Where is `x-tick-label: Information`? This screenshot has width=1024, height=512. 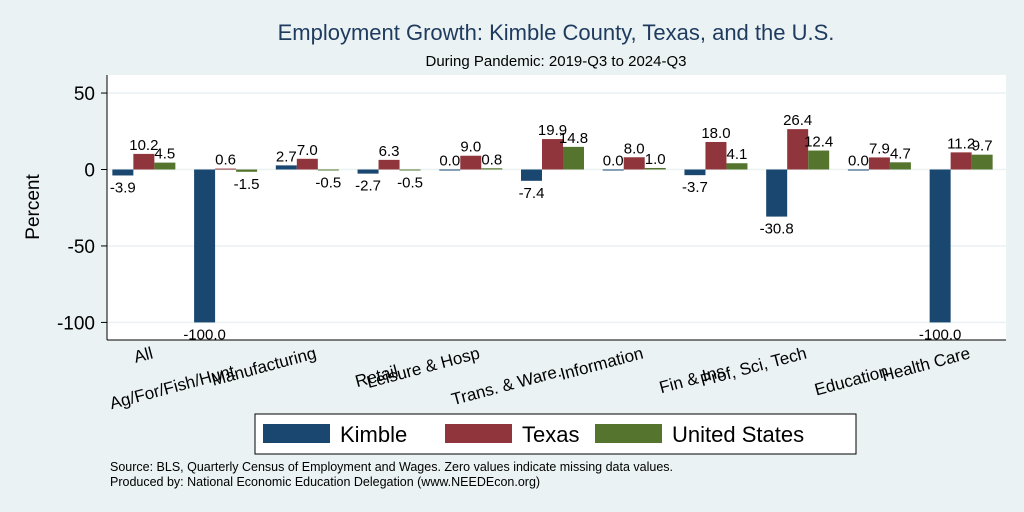
x-tick-label: Information is located at coordinates (601, 364).